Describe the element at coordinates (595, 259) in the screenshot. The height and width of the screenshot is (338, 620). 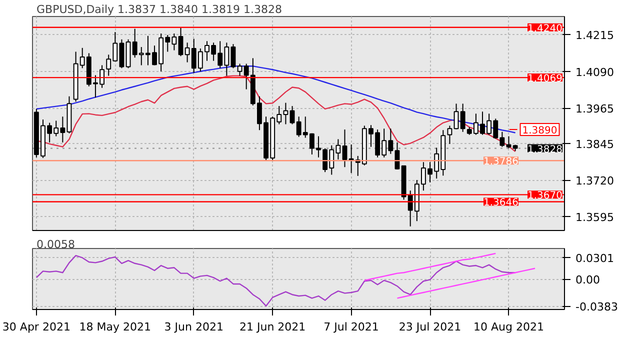
I see `y-tick-label: 0.0301` at that location.